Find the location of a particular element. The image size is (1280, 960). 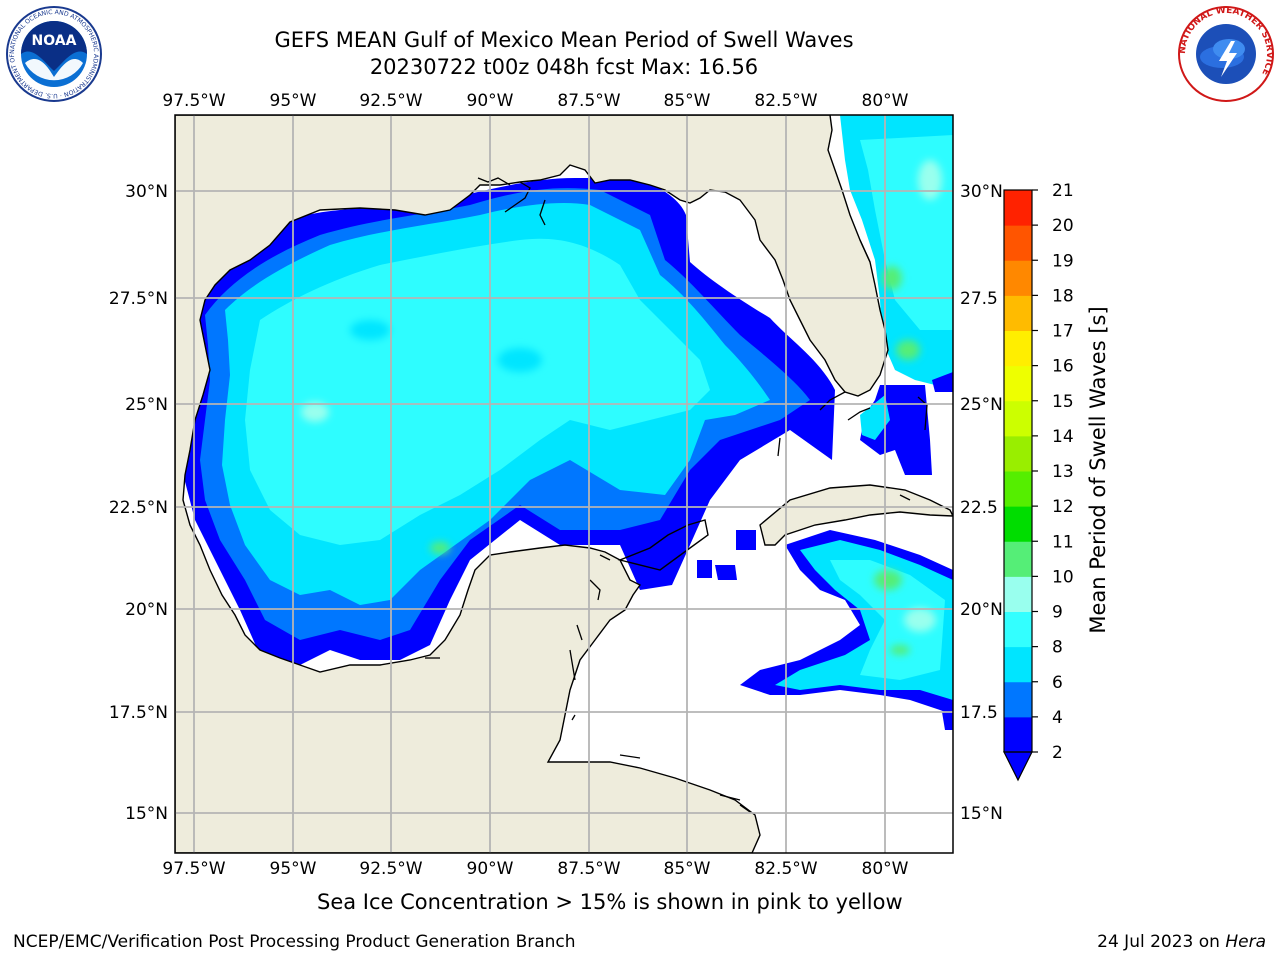

colorbar-tick-label: 11 is located at coordinates (1063, 542).